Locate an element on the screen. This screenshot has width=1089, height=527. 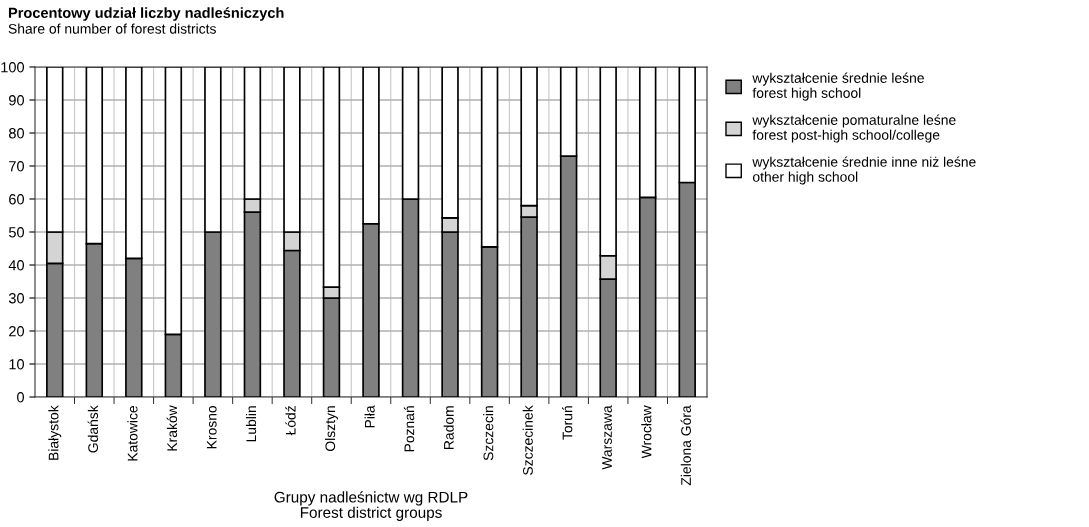
y-tick-label: 70 is located at coordinates (17, 166).